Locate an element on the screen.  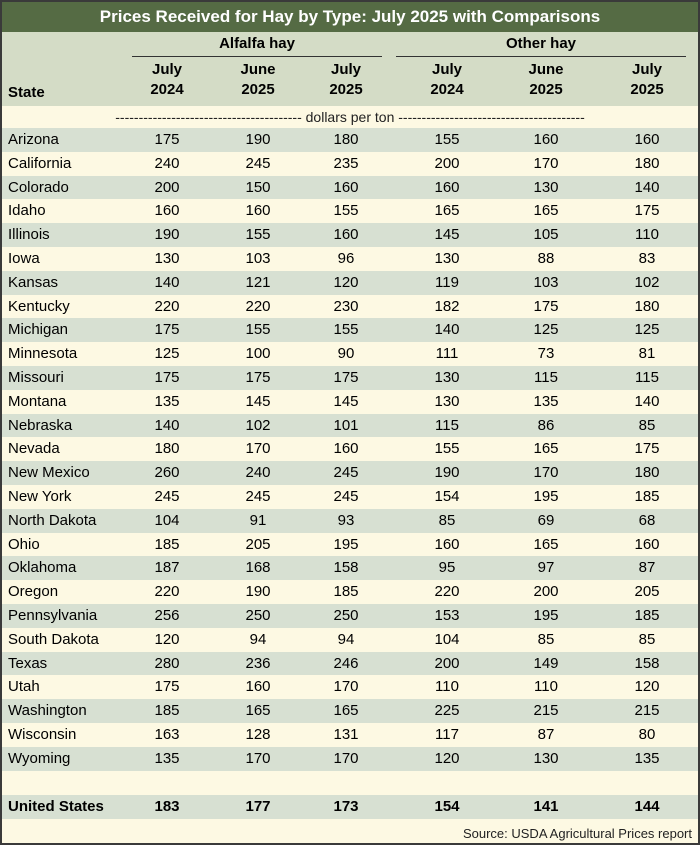
table-row: Colorado 200 150 160 160 130 140 is located at coordinates (350, 187).